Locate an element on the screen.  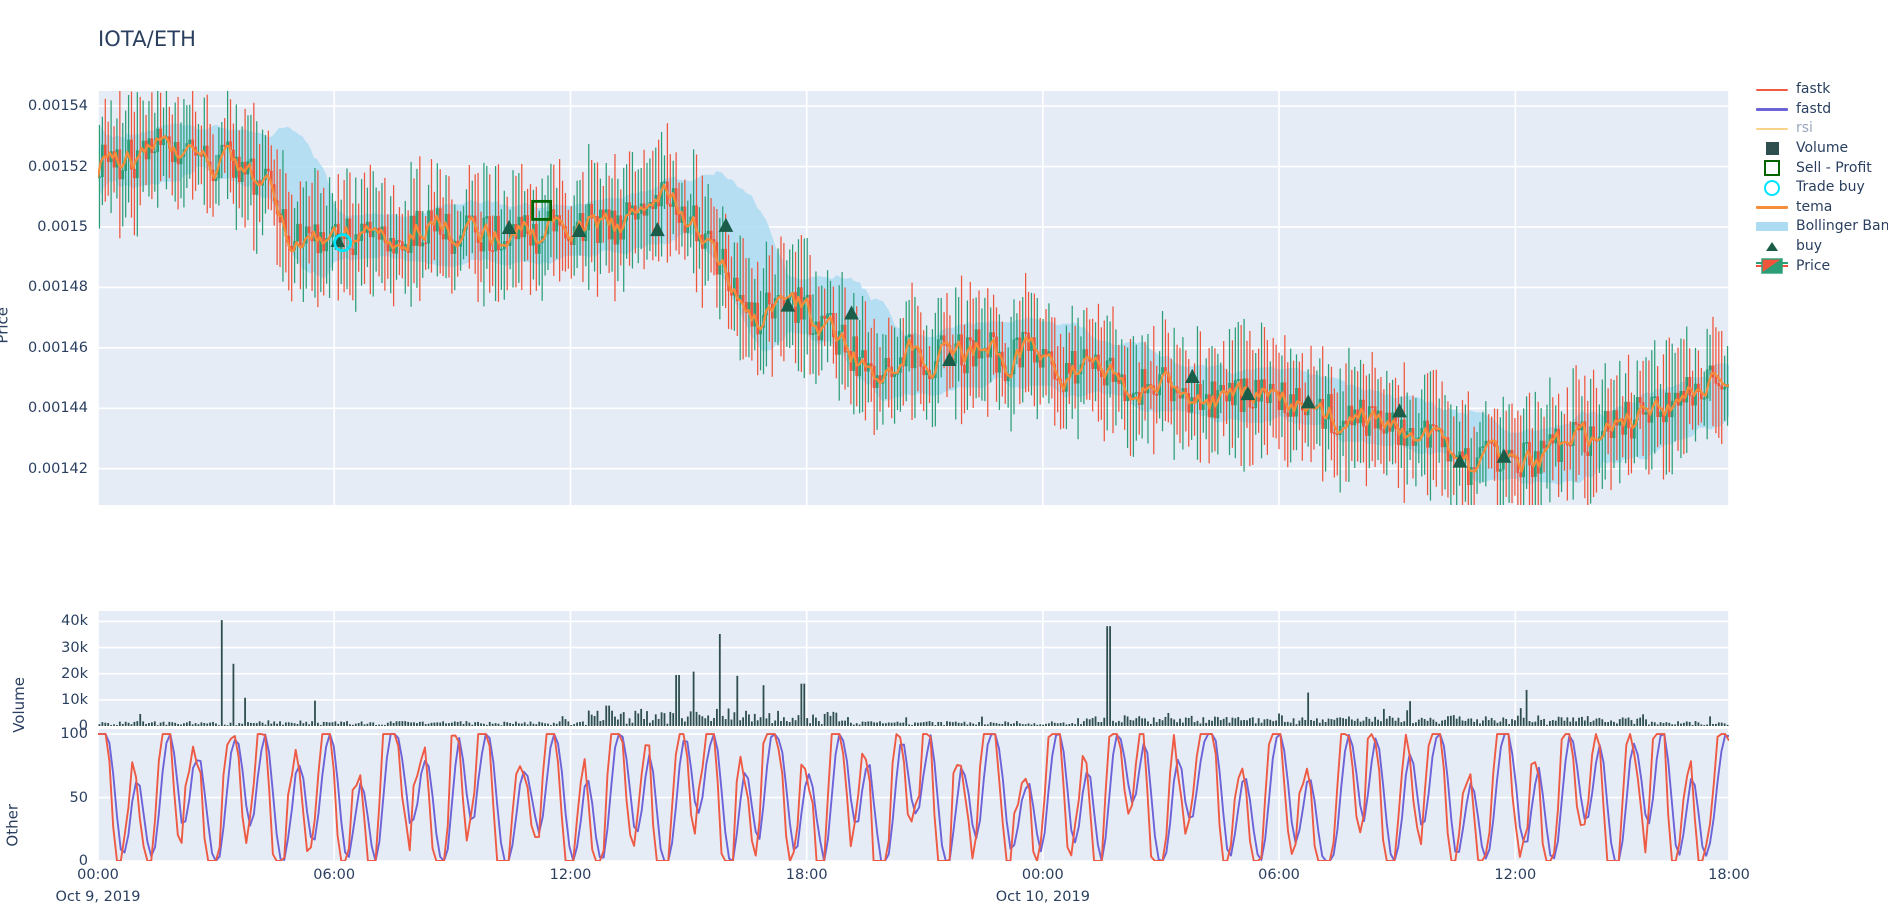
y-axis-tick: 40k is located at coordinates (74, 621).